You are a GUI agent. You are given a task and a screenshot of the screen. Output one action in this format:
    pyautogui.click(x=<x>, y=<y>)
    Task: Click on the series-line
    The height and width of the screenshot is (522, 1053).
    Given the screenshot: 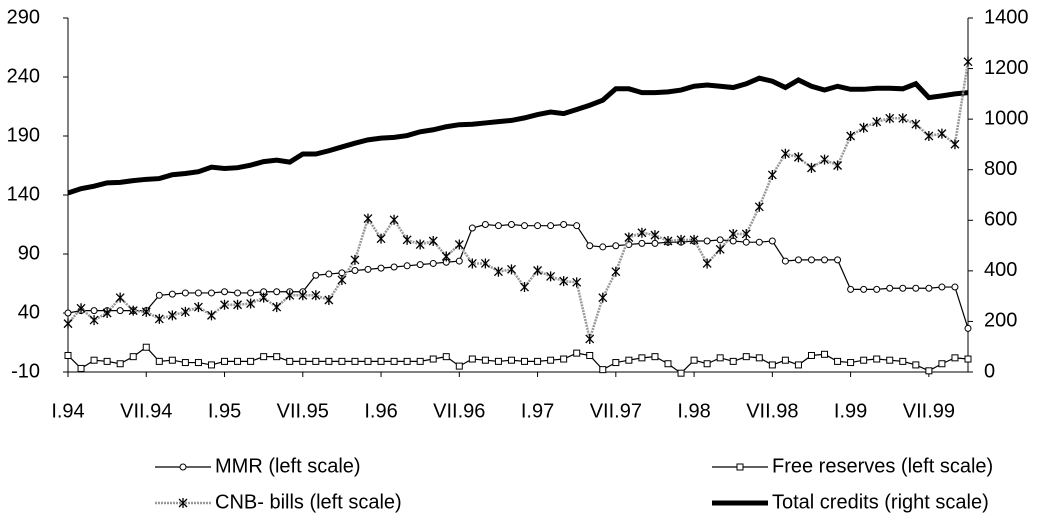 What is the action you would take?
    pyautogui.click(x=518, y=360)
    